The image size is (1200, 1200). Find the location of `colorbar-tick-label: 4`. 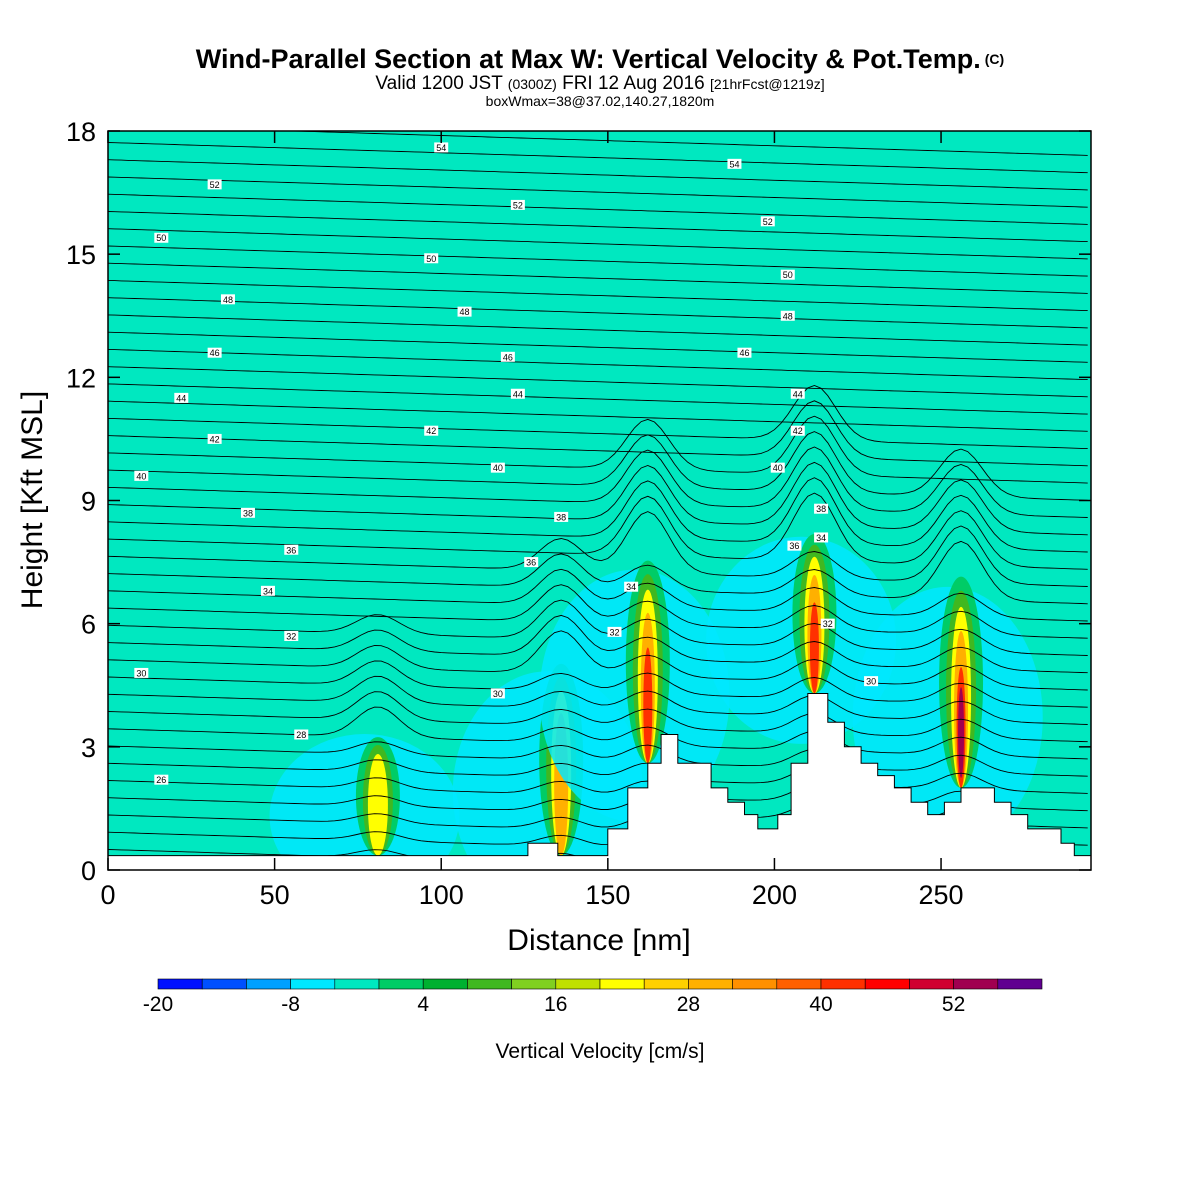

colorbar-tick-label: 4 is located at coordinates (423, 1004).